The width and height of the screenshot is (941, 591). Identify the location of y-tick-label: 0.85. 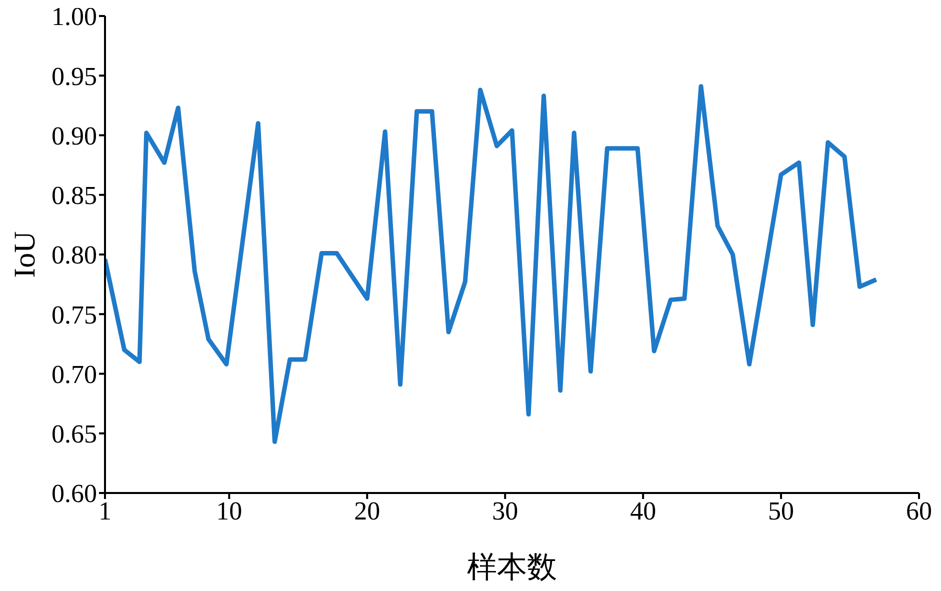
(74, 195).